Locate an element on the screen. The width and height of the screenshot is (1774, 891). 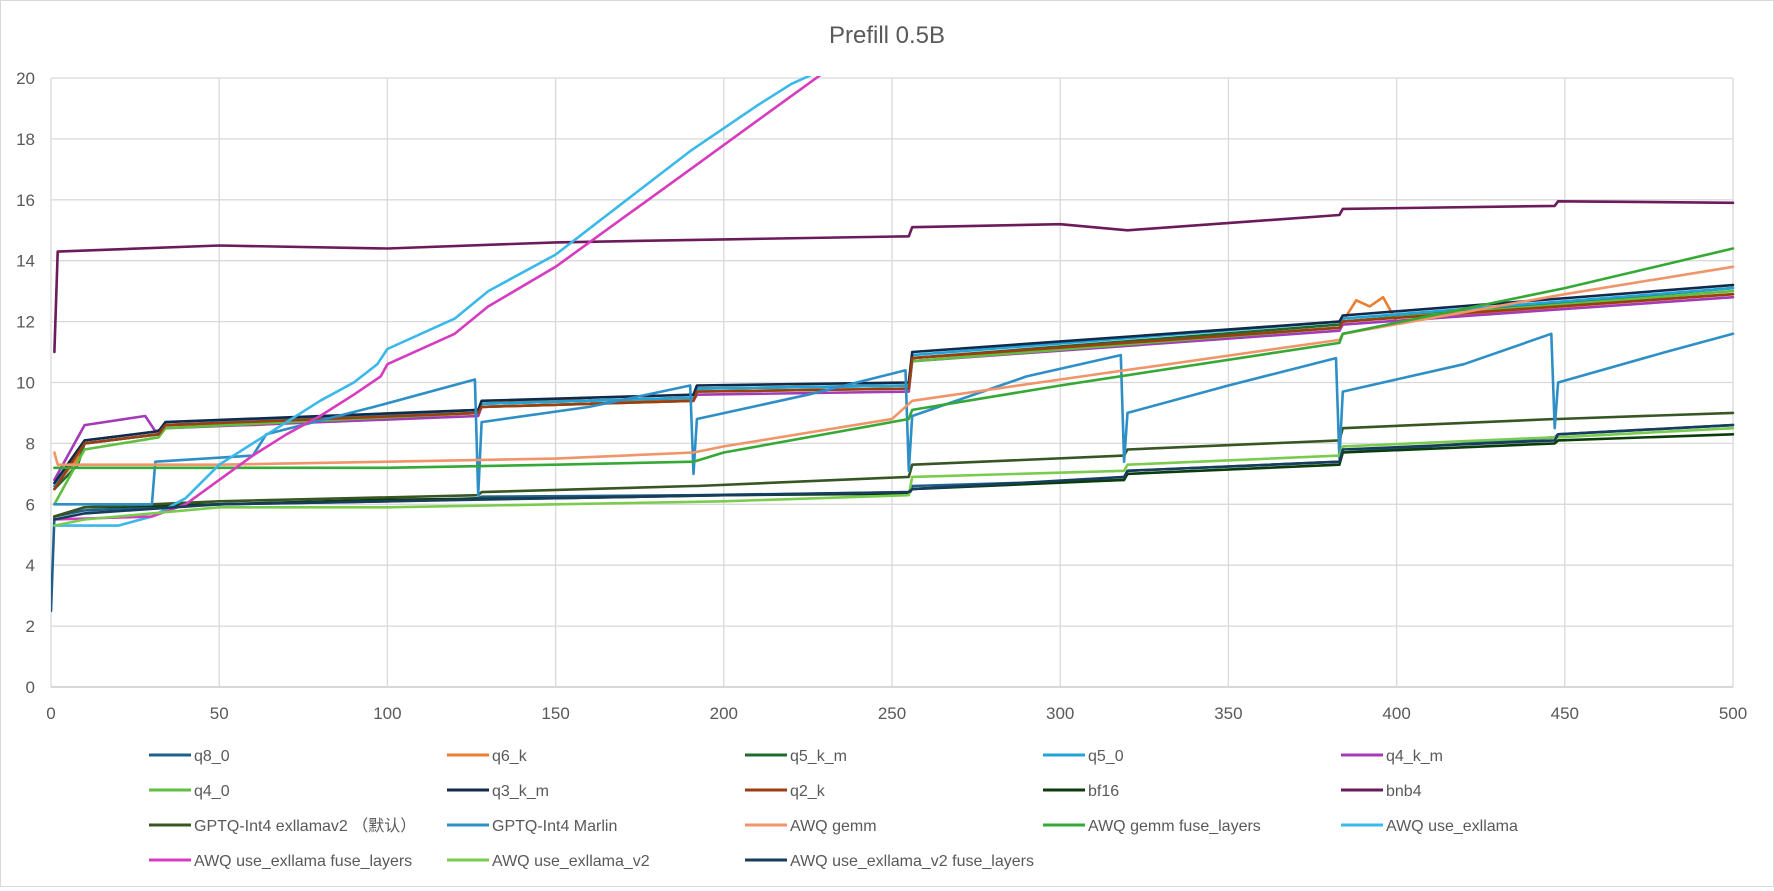
y-tick-label: 18 is located at coordinates (25, 139).